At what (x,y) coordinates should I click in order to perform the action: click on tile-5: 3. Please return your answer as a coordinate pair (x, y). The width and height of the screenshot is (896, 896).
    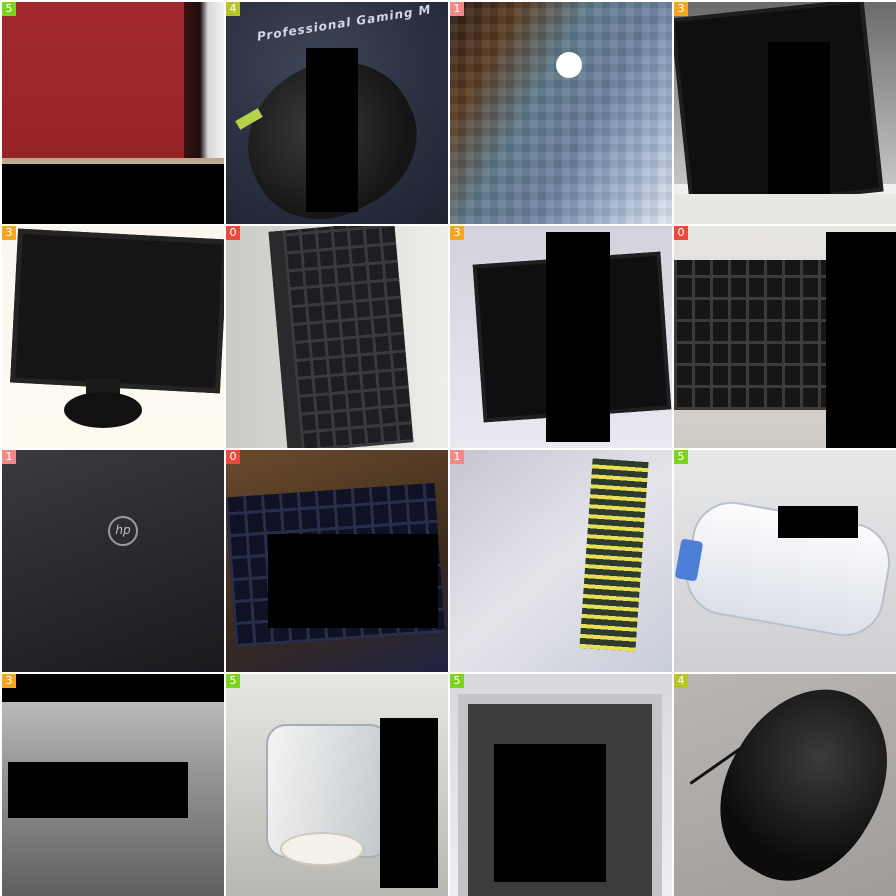
    Looking at the image, I should click on (113, 337).